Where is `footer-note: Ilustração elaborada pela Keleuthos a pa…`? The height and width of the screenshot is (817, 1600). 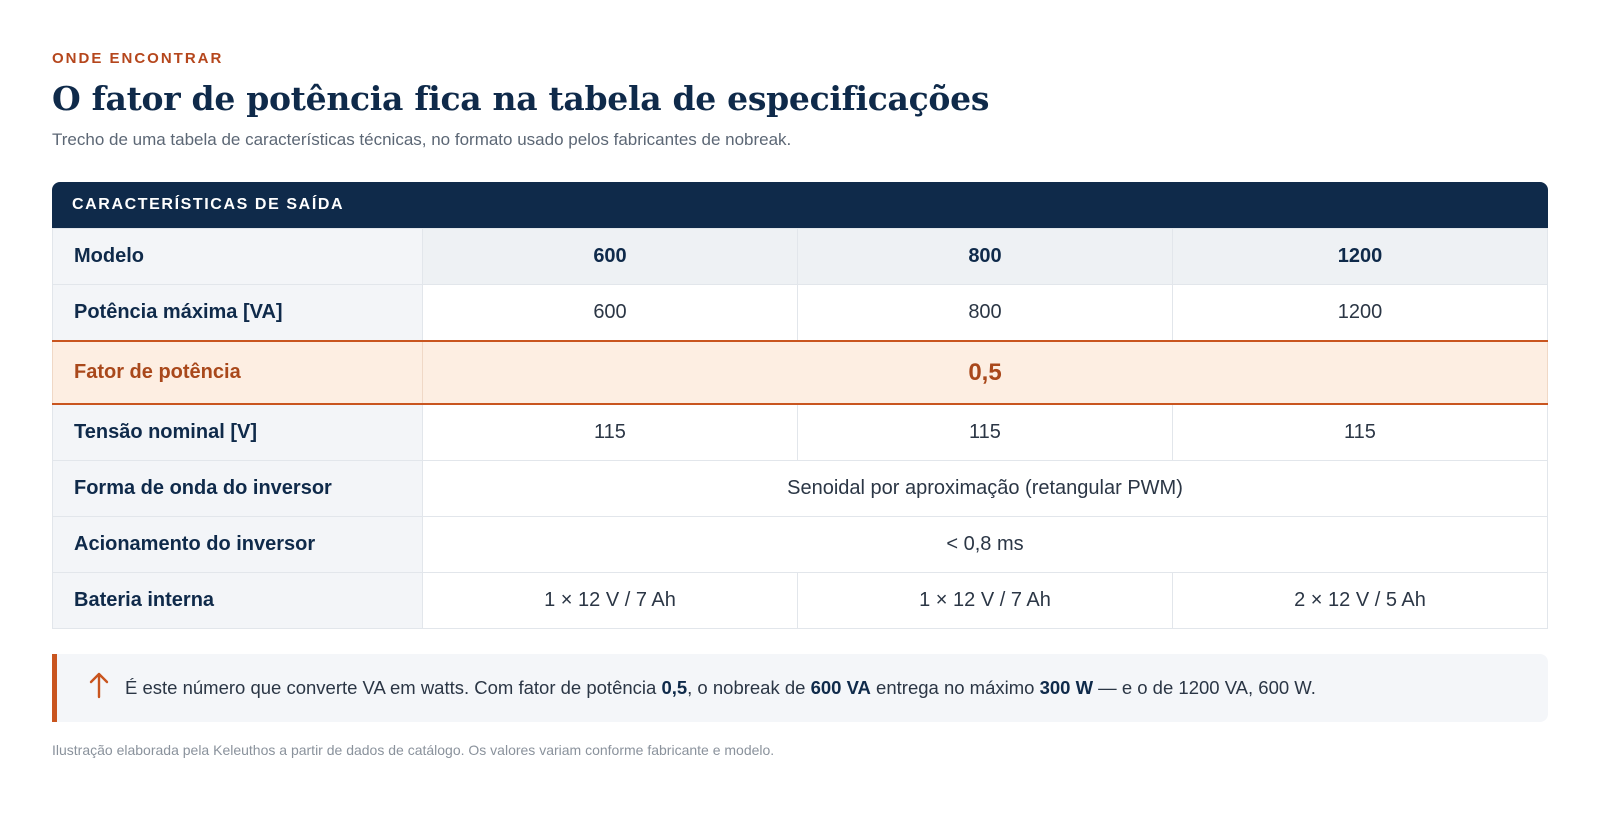
footer-note: Ilustração elaborada pela Keleuthos a pa… is located at coordinates (413, 750).